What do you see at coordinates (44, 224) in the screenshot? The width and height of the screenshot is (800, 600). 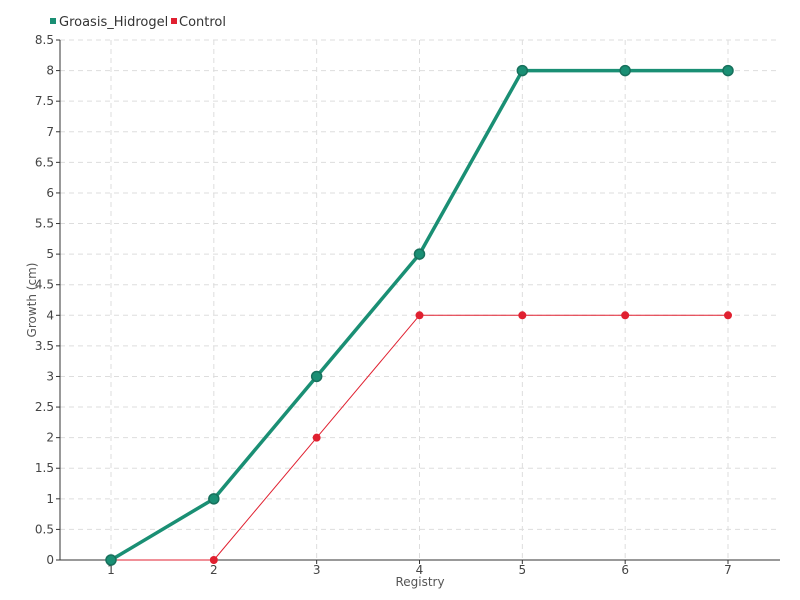 I see `y-tick-label: 5.5` at bounding box center [44, 224].